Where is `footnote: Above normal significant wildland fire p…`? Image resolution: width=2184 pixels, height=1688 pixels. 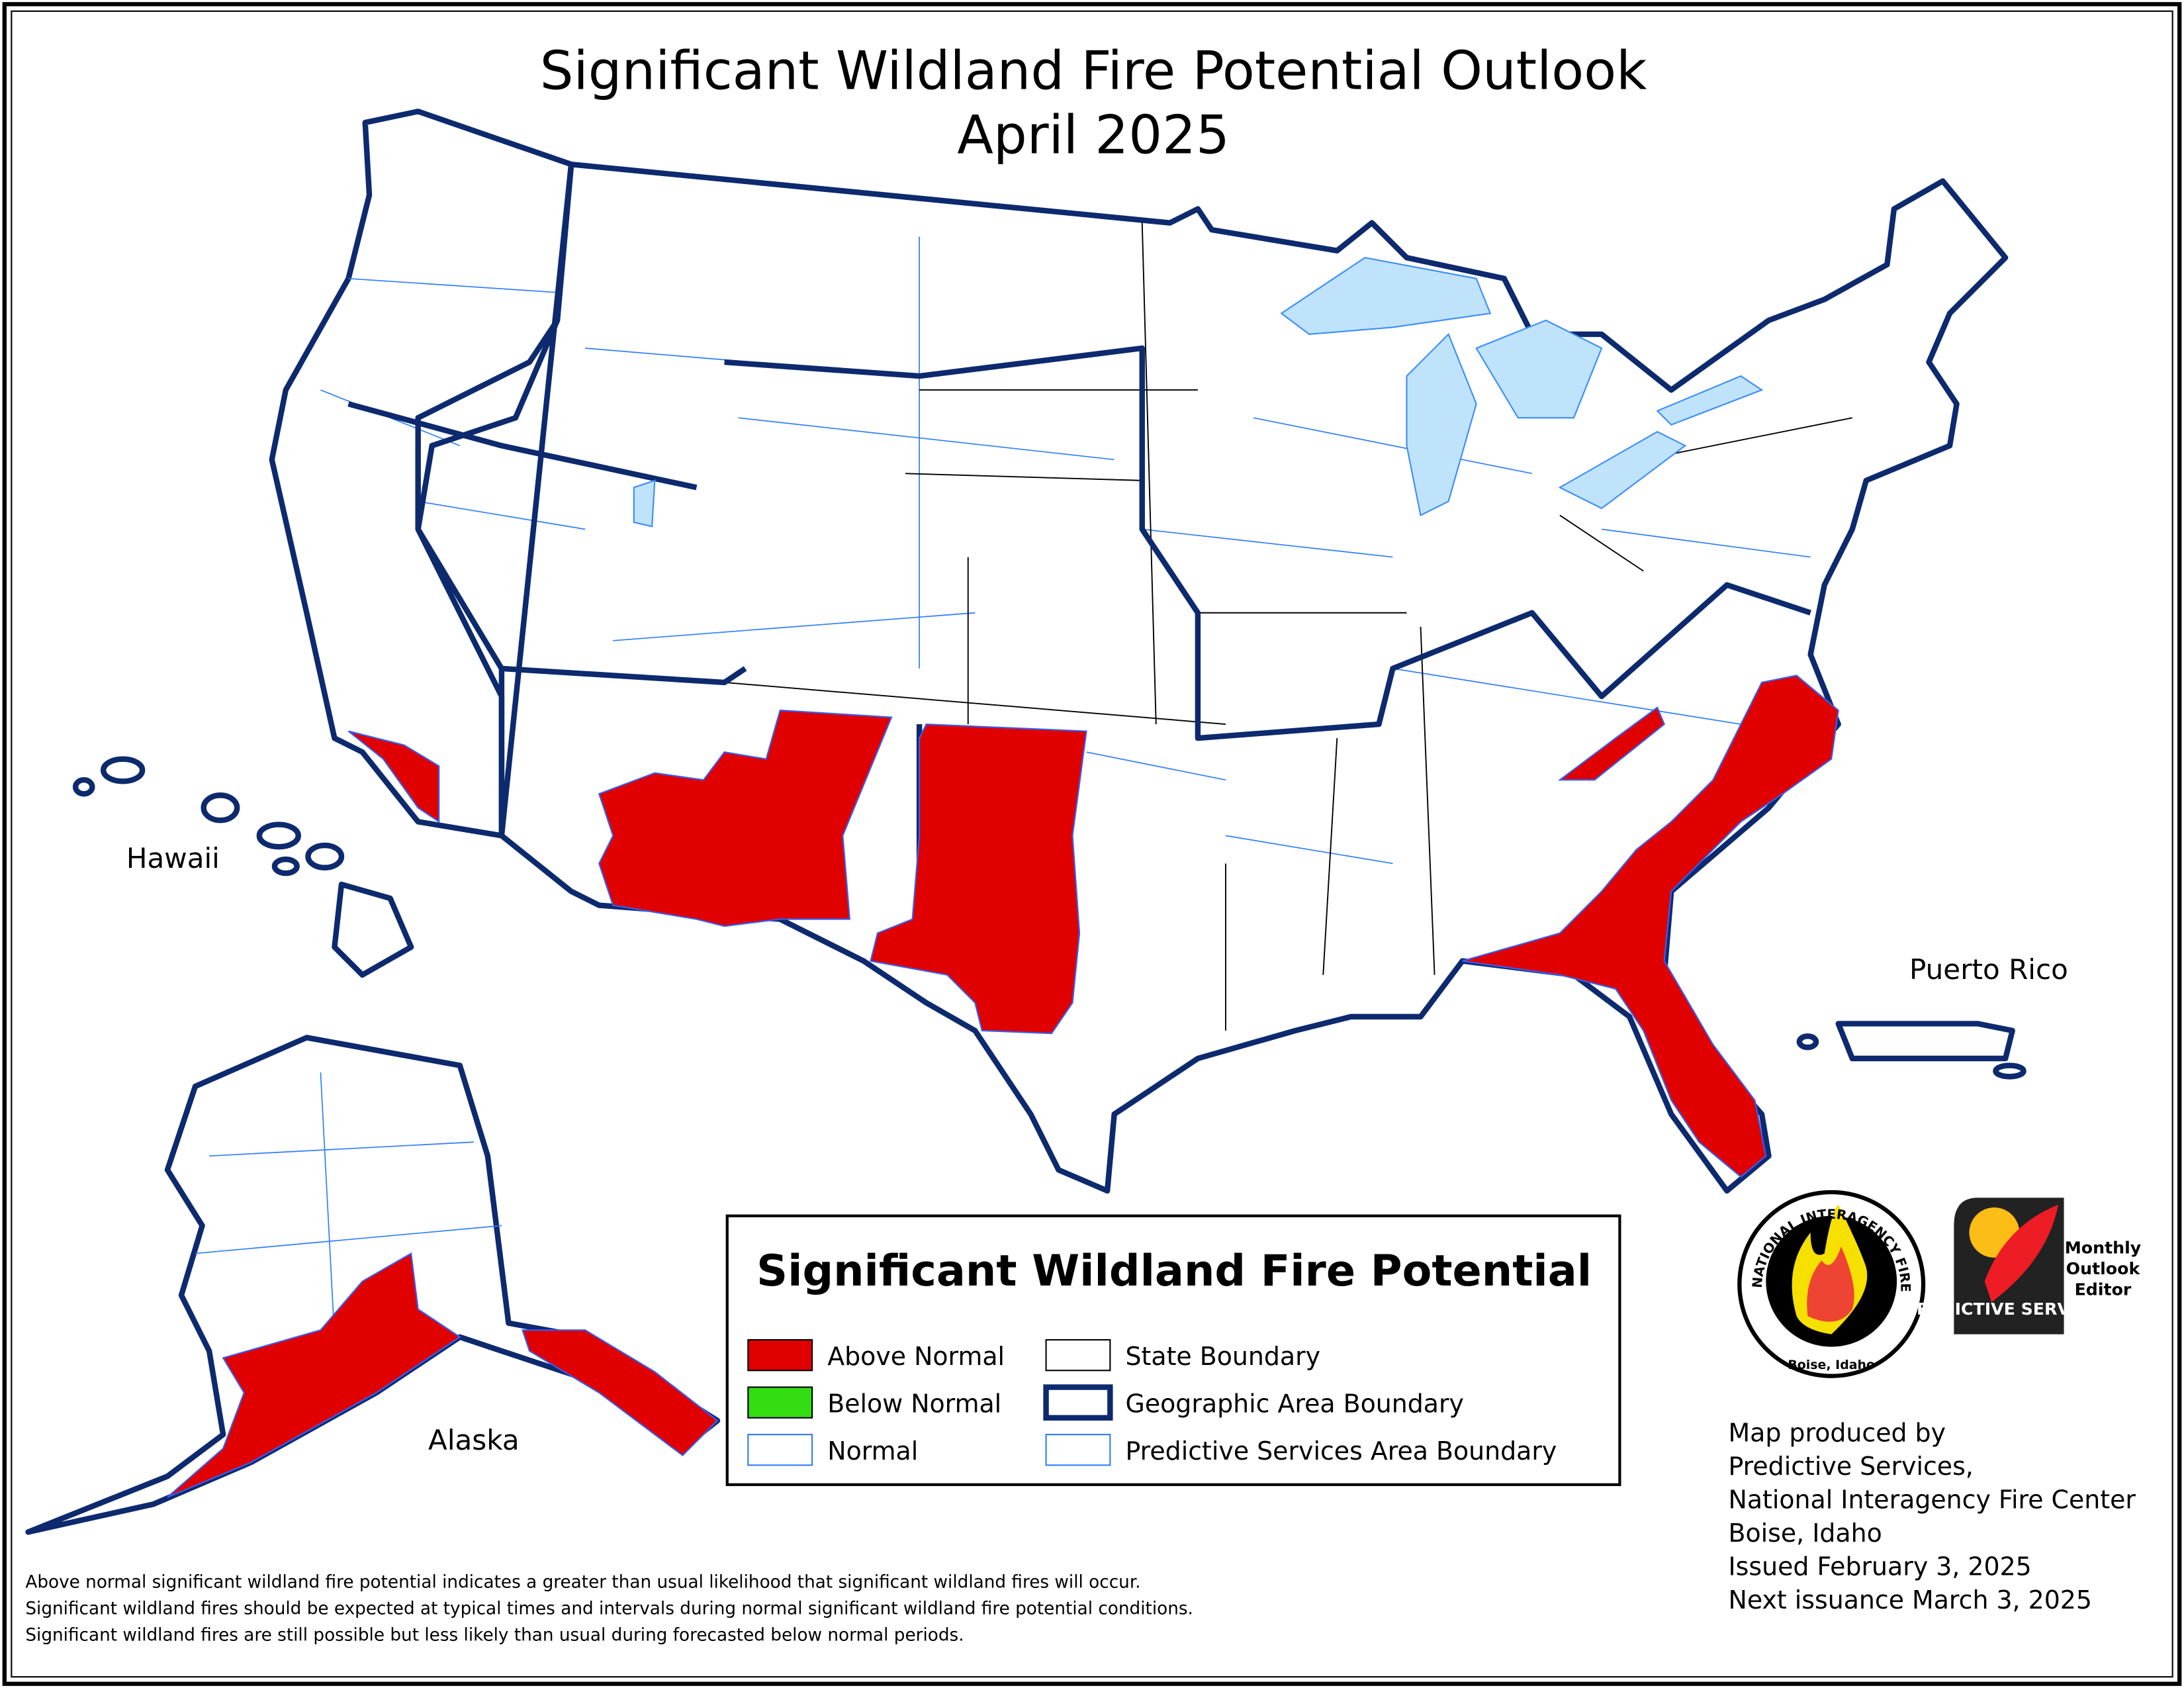
footnote: Above normal significant wildland fire p… is located at coordinates (582, 1583).